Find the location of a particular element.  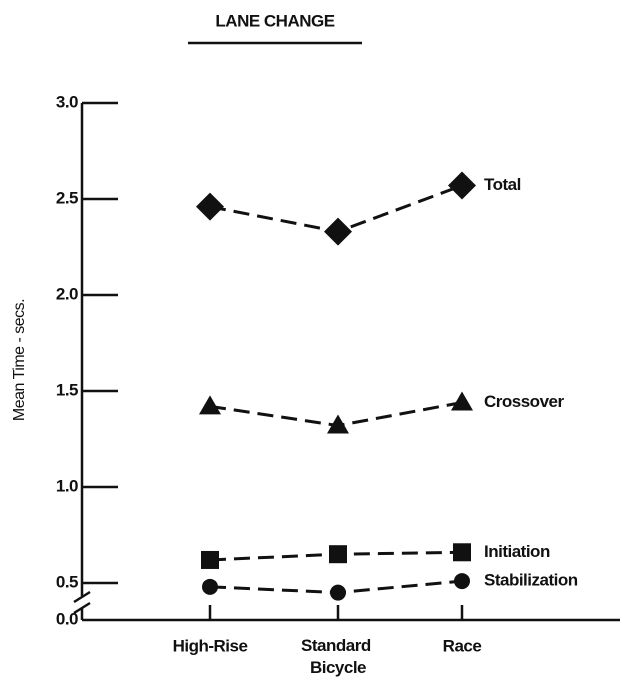

series-label: Total is located at coordinates (502, 184).